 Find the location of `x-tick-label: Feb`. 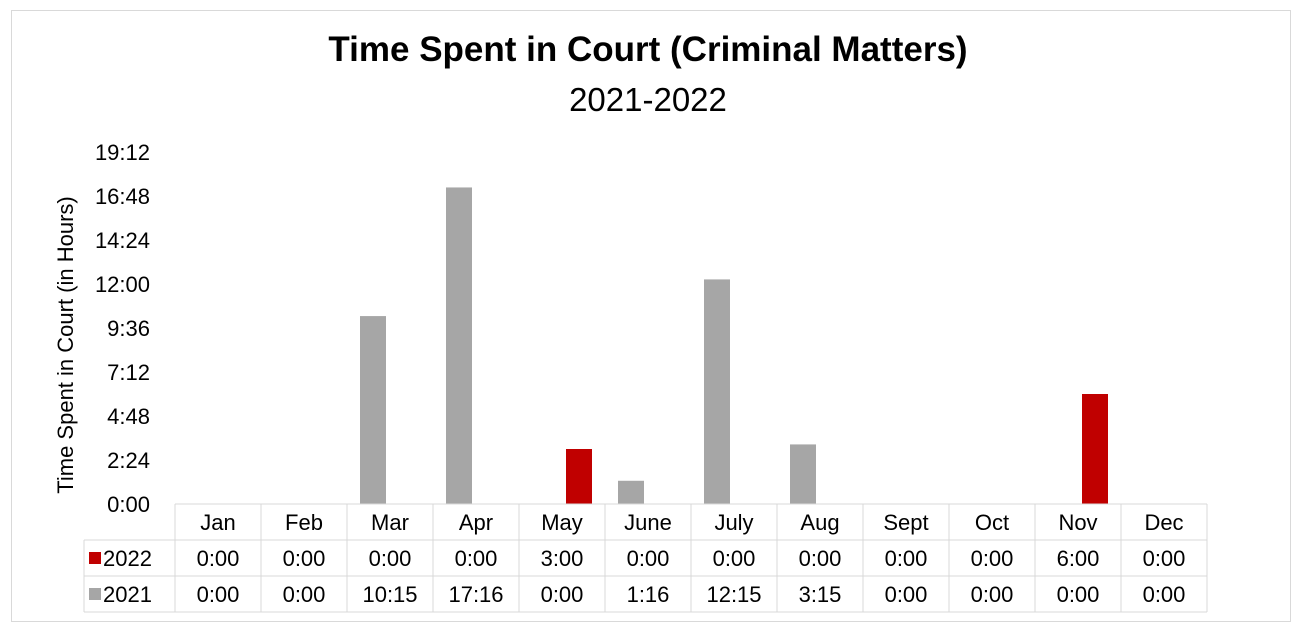

x-tick-label: Feb is located at coordinates (304, 522).